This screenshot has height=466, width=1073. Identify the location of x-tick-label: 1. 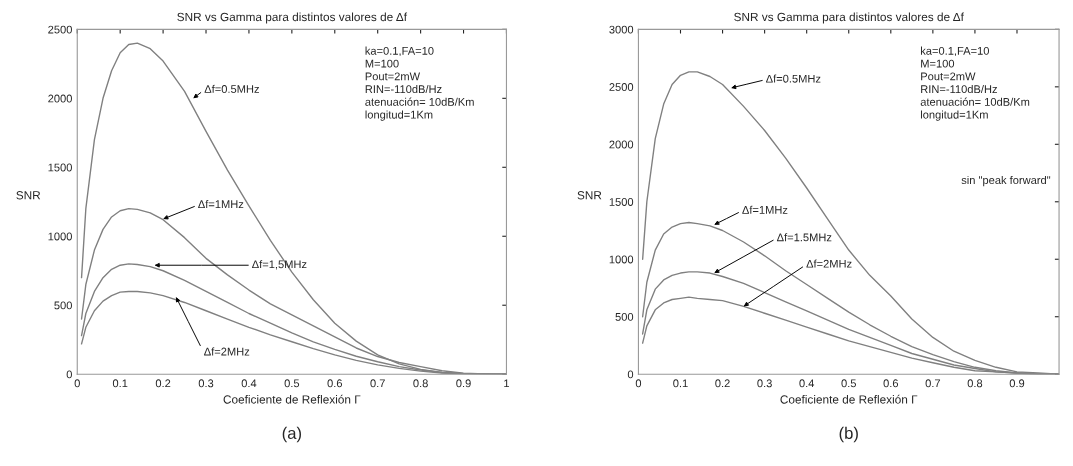
(506, 383).